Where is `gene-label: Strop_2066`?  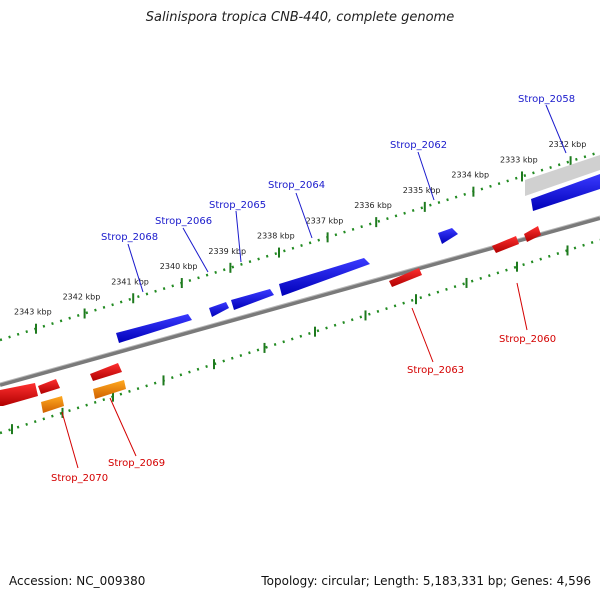
gene-label: Strop_2066 is located at coordinates (183, 221).